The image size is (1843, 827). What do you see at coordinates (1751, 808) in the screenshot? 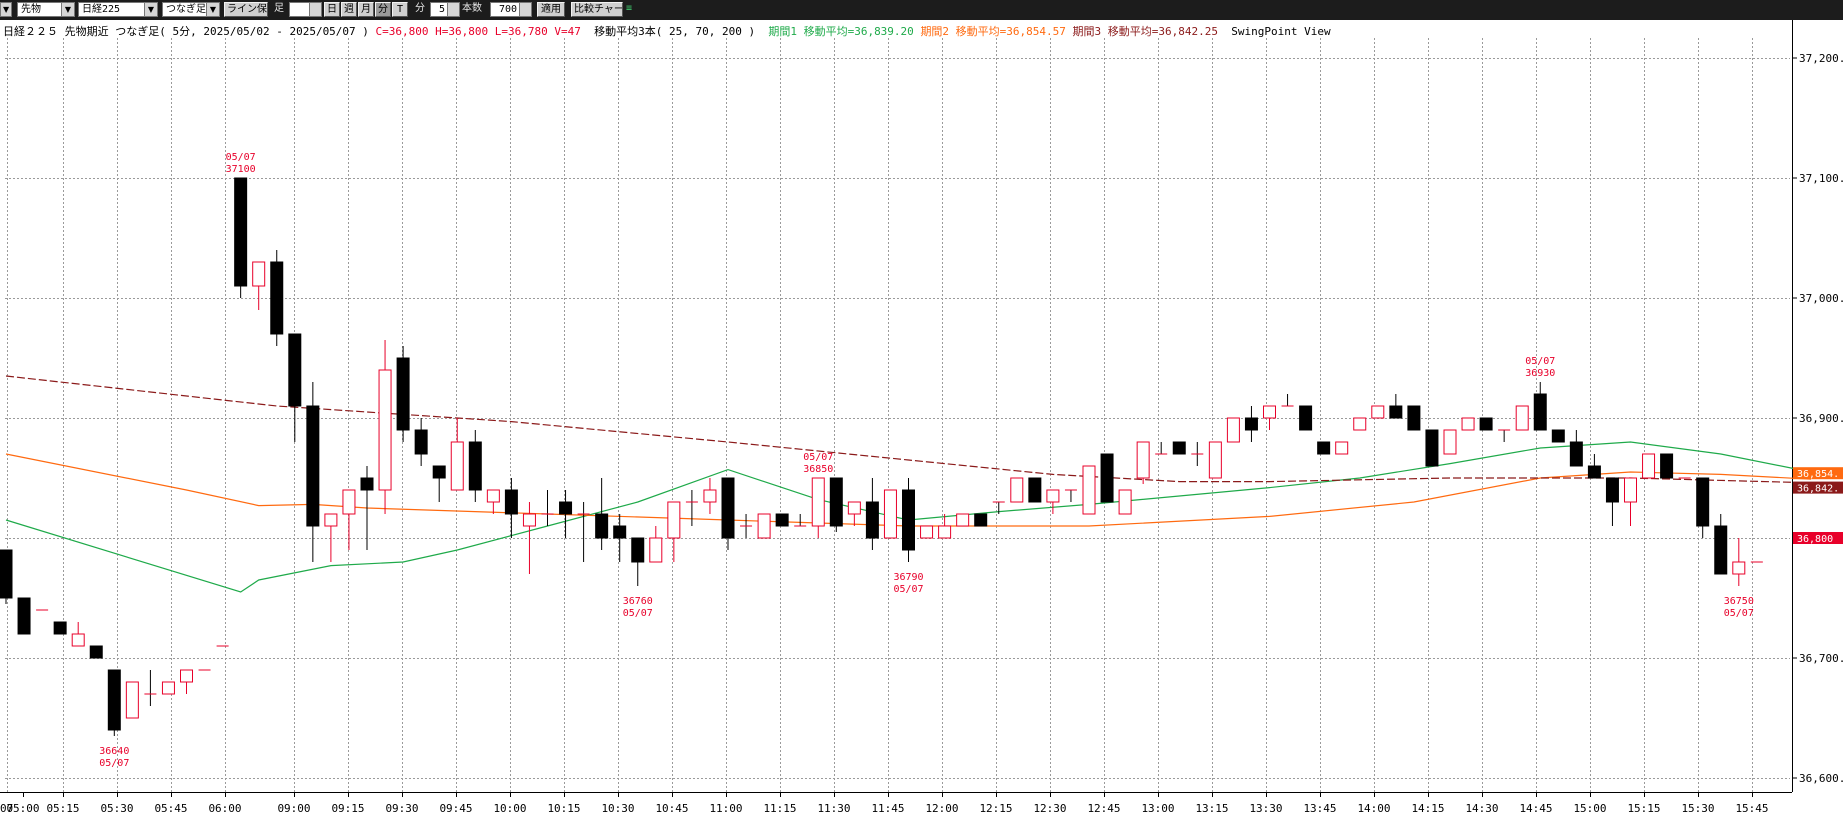
I see `x-tick-label: 15:45` at bounding box center [1751, 808].